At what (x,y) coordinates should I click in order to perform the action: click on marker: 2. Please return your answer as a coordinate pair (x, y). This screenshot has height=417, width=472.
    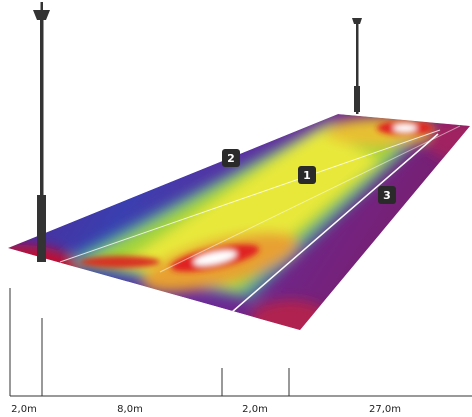
    Looking at the image, I should click on (231, 158).